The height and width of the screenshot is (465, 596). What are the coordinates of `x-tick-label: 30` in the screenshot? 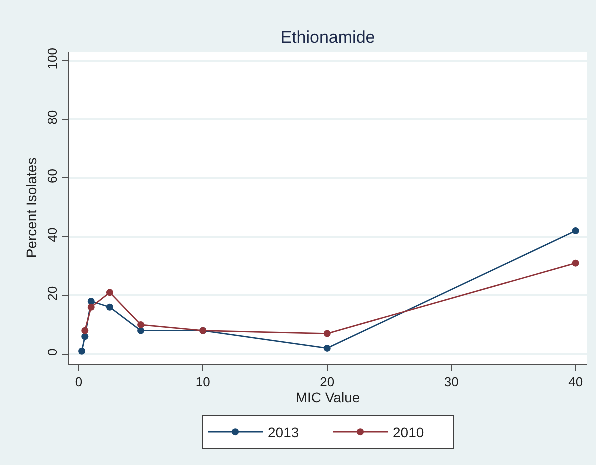 It's located at (451, 382).